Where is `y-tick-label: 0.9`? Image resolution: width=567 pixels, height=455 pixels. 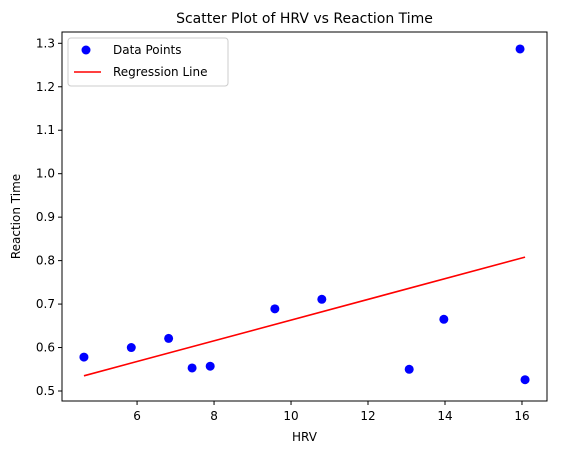
y-tick-label: 0.9 is located at coordinates (45, 217).